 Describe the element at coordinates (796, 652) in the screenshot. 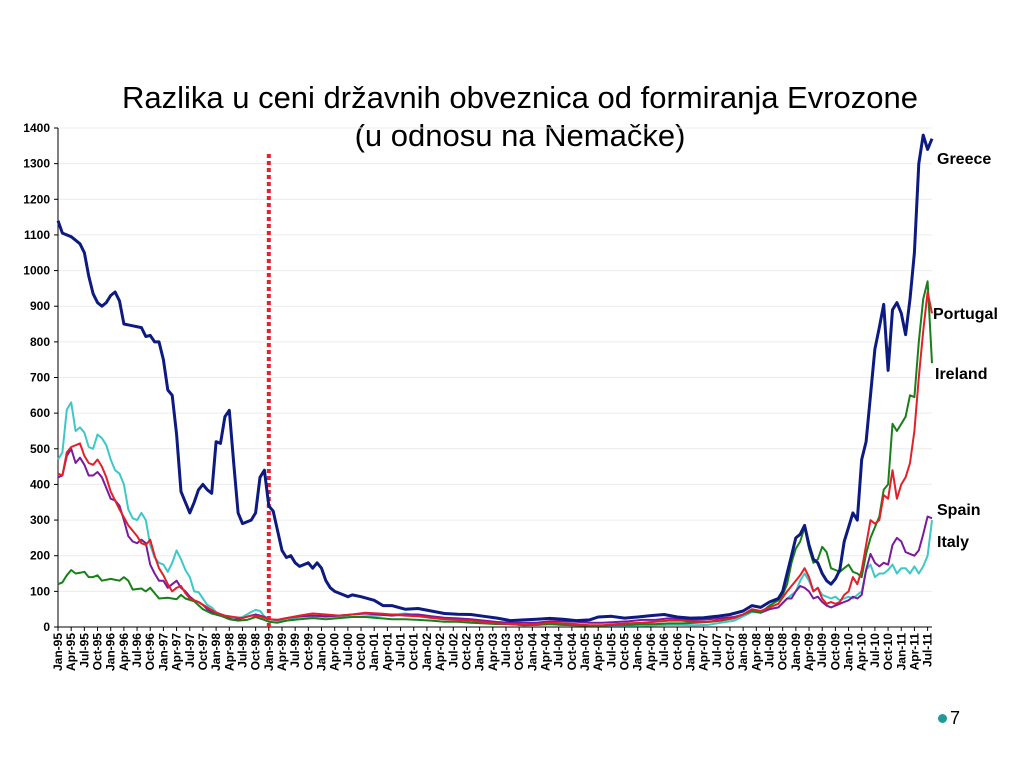

I see `x-tick-label-Jan-09: Jan-09` at that location.